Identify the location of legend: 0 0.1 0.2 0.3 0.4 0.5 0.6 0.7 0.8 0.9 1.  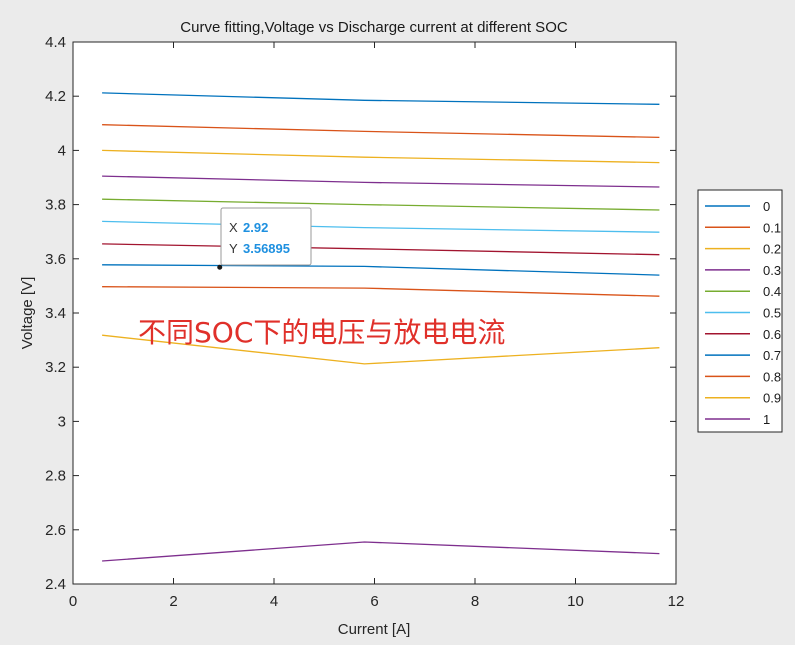
(740, 311).